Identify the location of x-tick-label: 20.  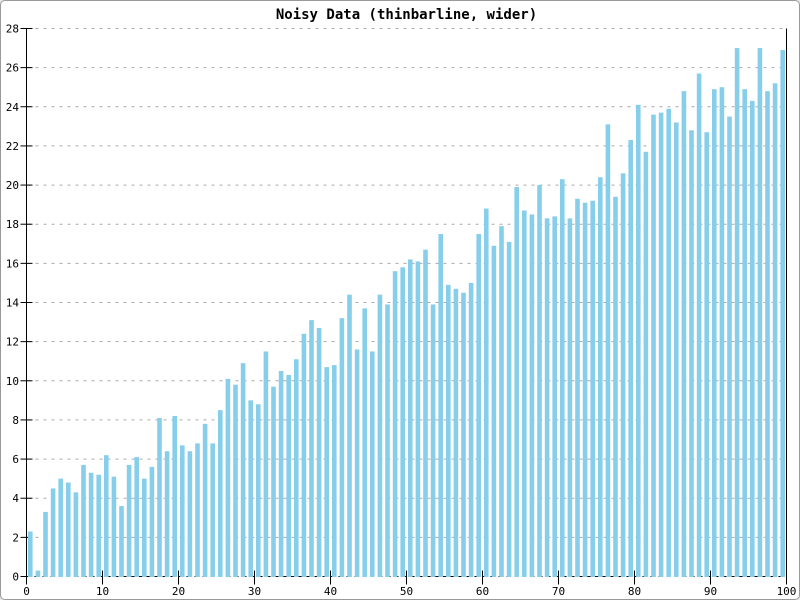
(178, 591).